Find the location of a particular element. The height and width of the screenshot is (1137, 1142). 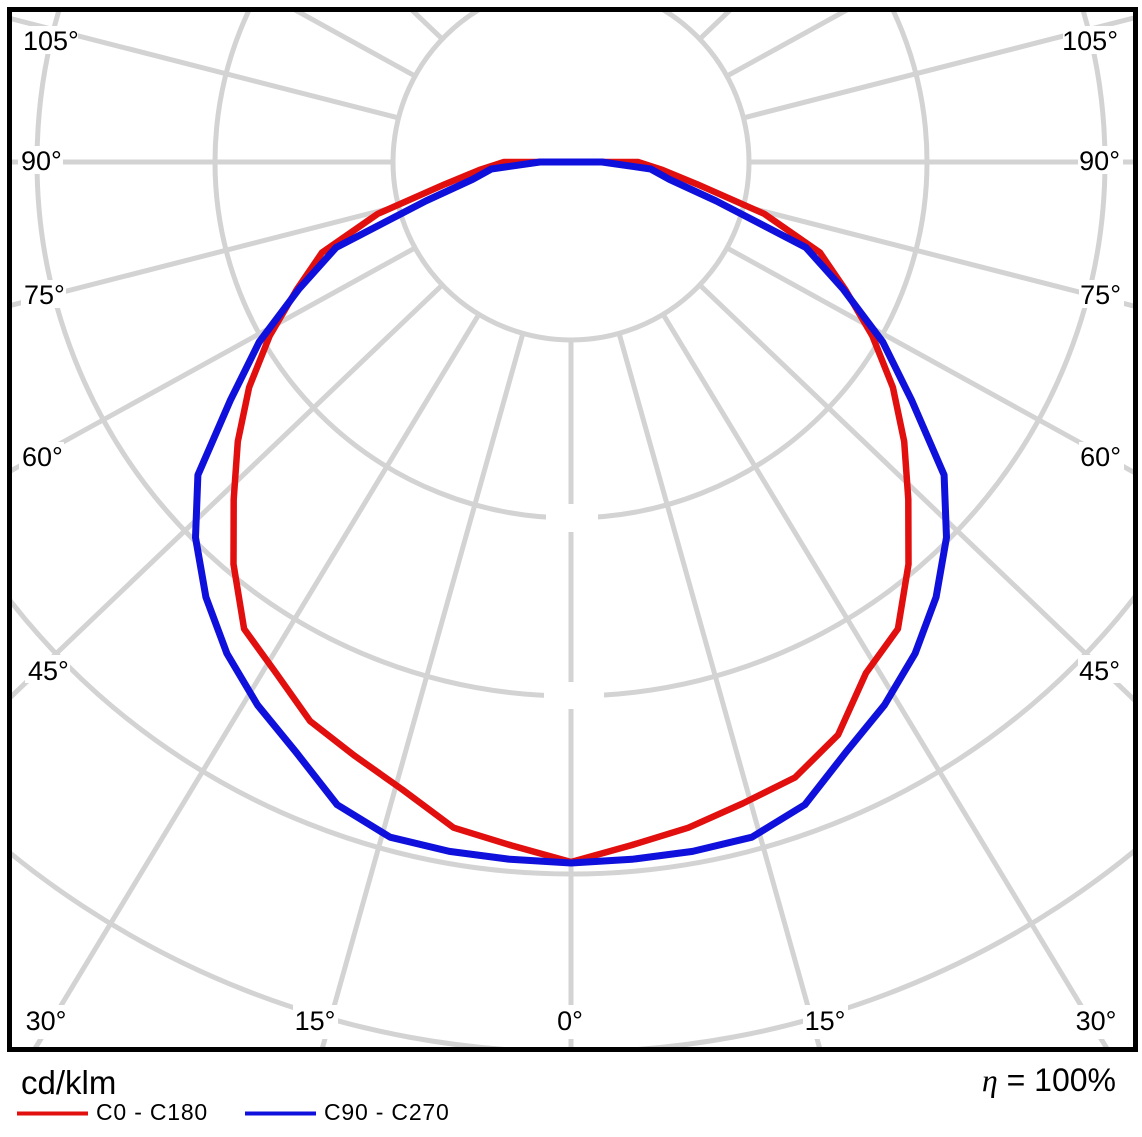

svg-text: C0 - C180 is located at coordinates (152, 1112).